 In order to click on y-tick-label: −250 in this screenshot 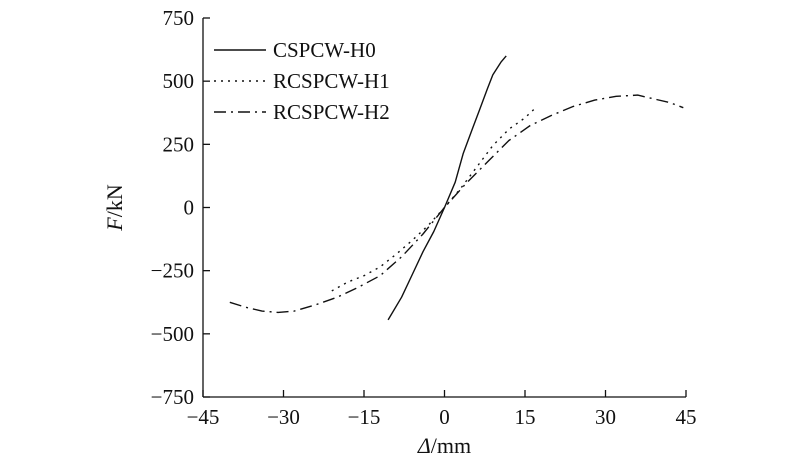, I will do `click(172, 271)`.